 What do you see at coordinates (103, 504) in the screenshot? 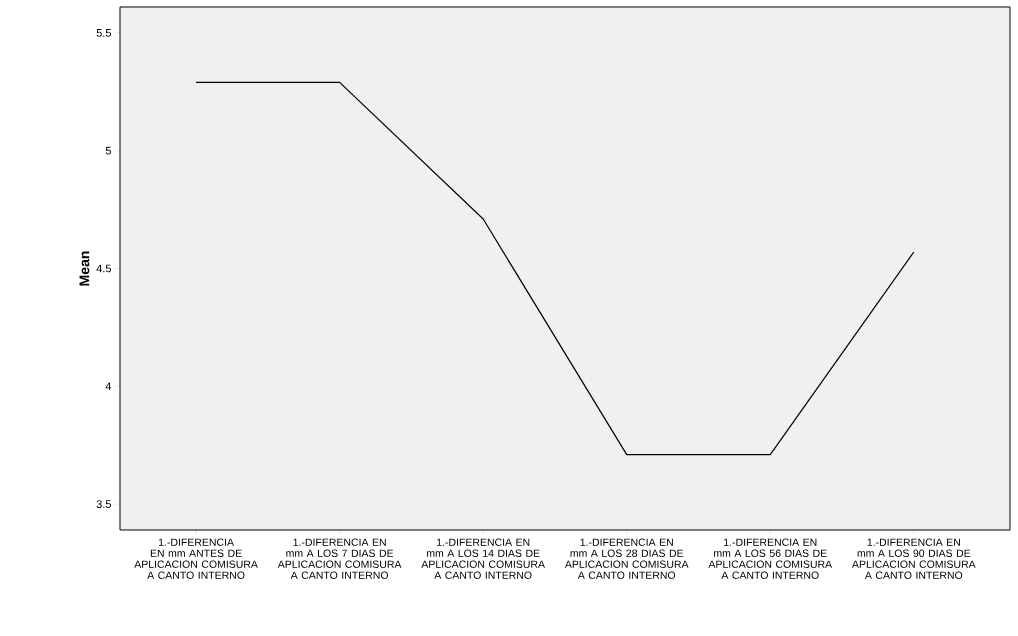
I see `y-tick-label: 3.5` at bounding box center [103, 504].